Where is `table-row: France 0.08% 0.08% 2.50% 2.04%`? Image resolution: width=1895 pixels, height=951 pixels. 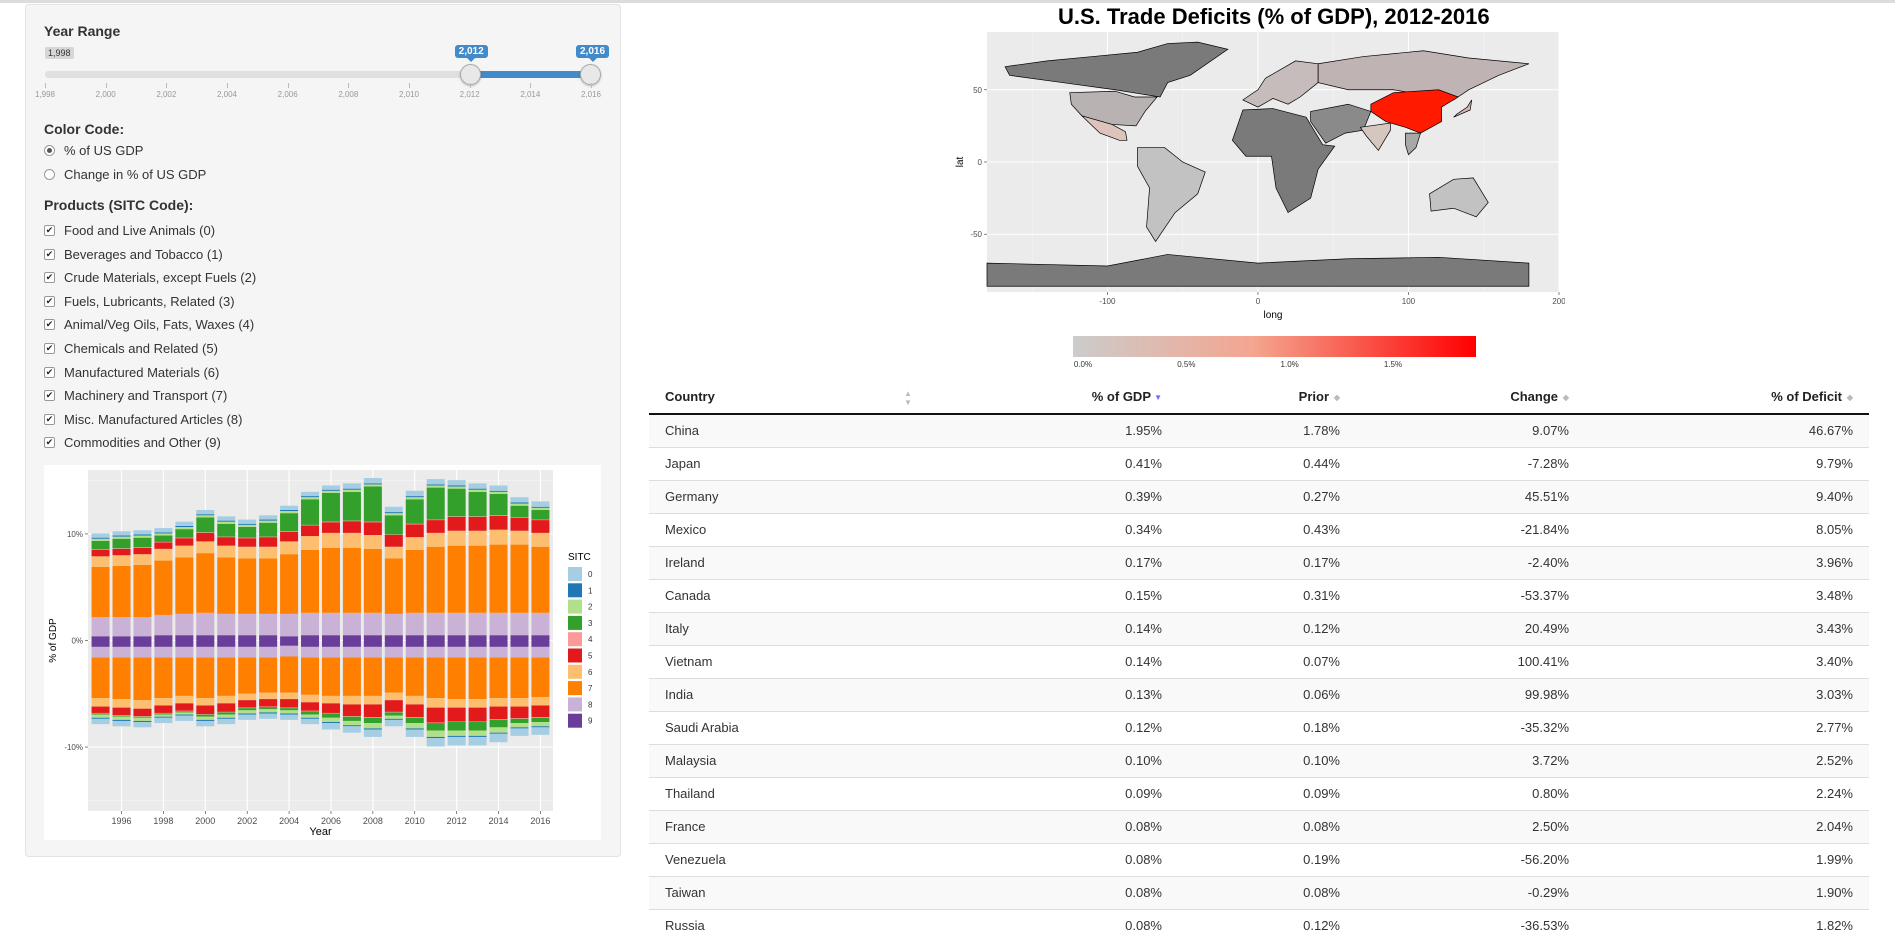 table-row: France 0.08% 0.08% 2.50% 2.04% is located at coordinates (1259, 826).